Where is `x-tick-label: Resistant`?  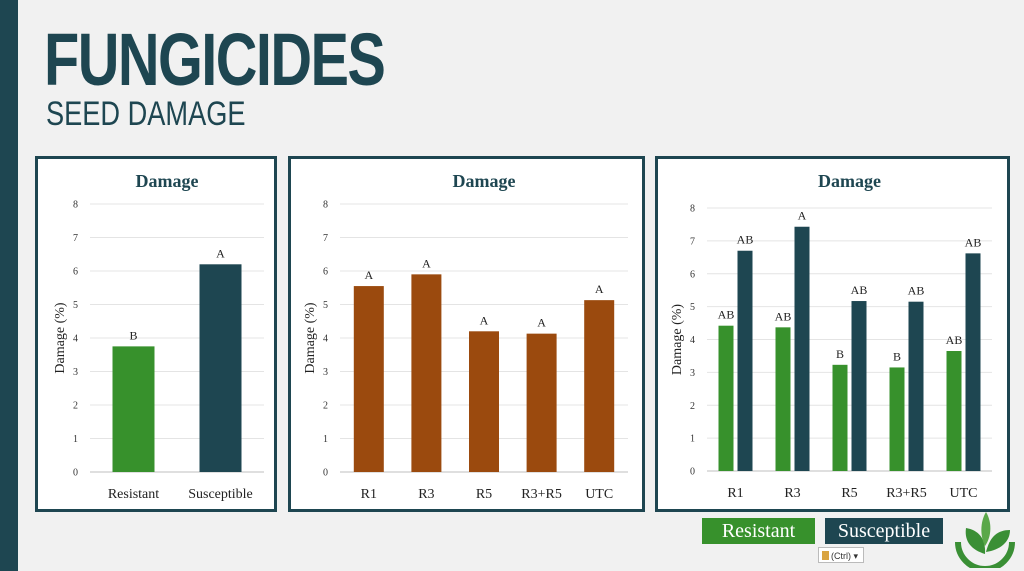
x-tick-label: Resistant is located at coordinates (133, 494).